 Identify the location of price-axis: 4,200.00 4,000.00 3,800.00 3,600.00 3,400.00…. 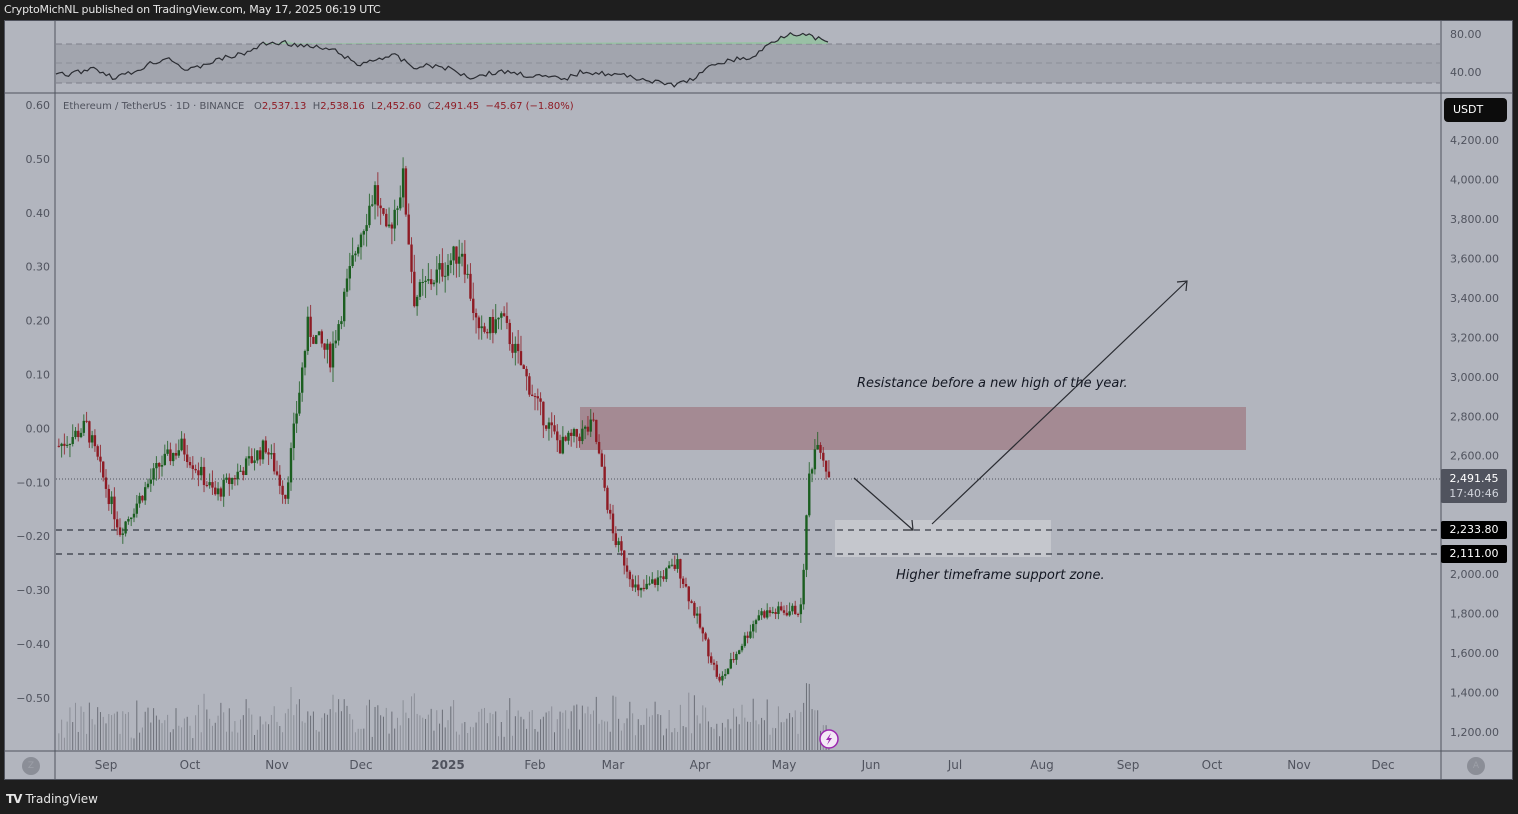
(1474, 436).